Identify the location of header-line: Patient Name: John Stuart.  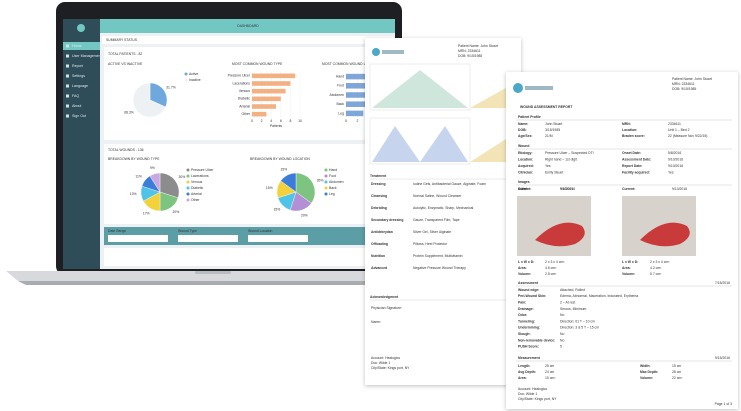
(478, 46).